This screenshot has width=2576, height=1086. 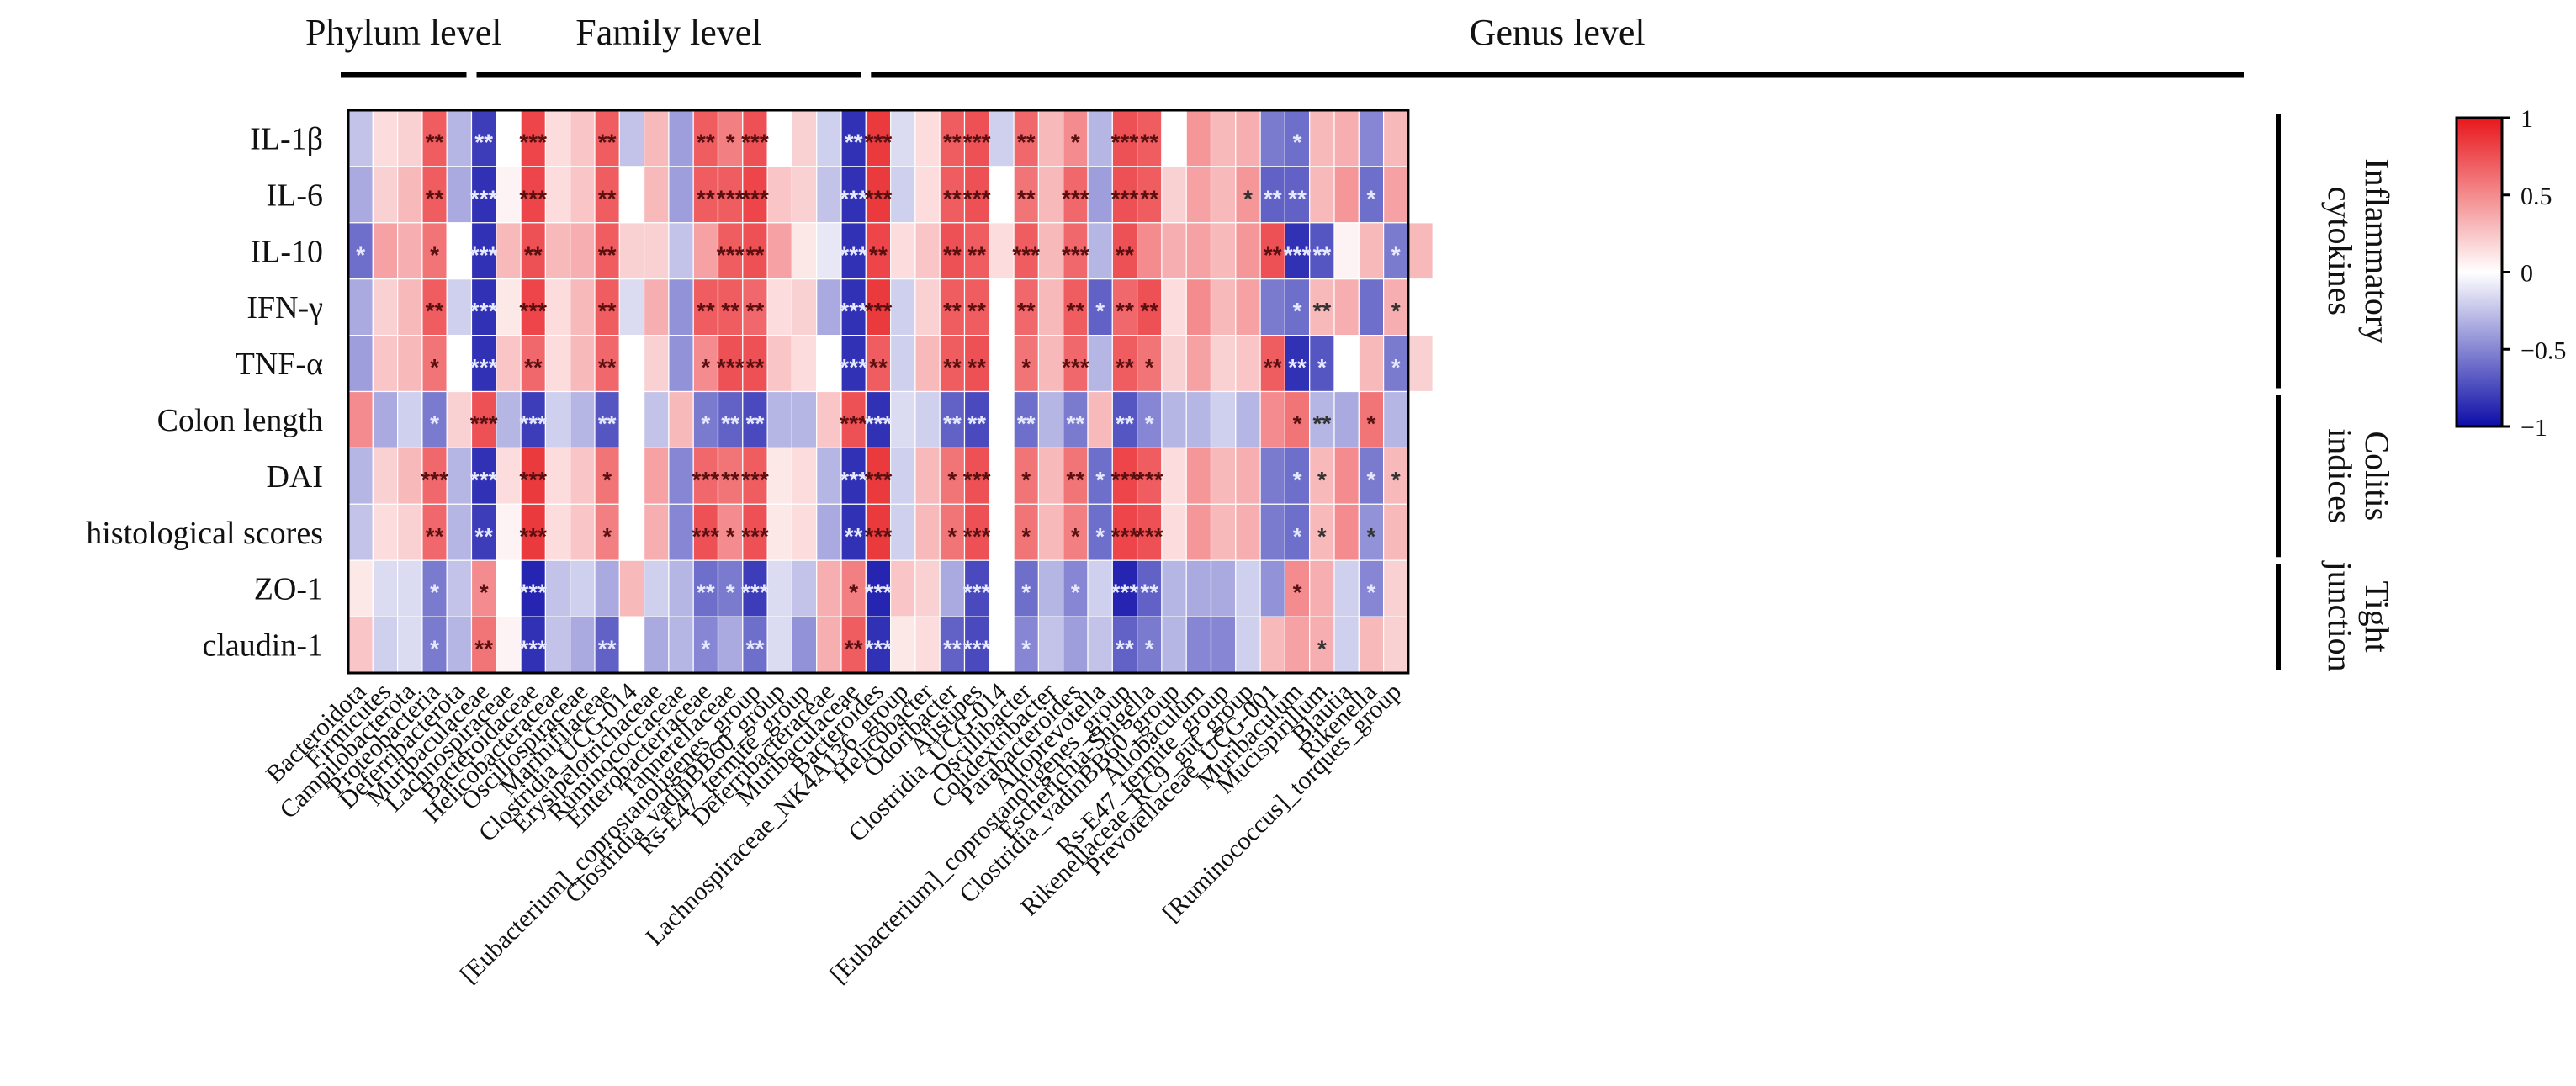 What do you see at coordinates (204, 533) in the screenshot?
I see `row-label: histological scores` at bounding box center [204, 533].